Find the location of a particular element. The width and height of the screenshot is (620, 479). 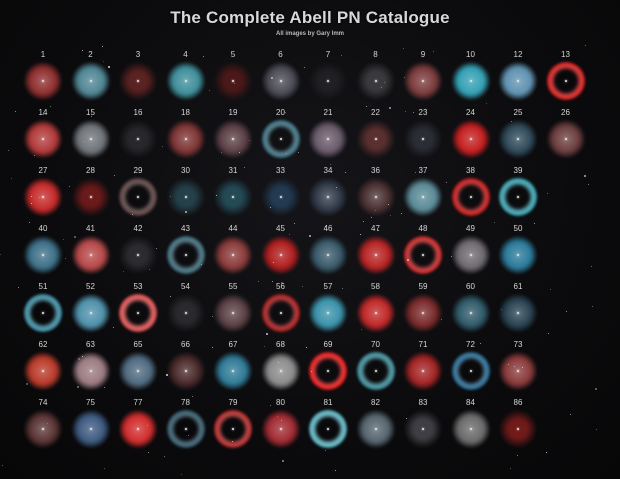

nebula-number-label: 49 is located at coordinates (470, 228).